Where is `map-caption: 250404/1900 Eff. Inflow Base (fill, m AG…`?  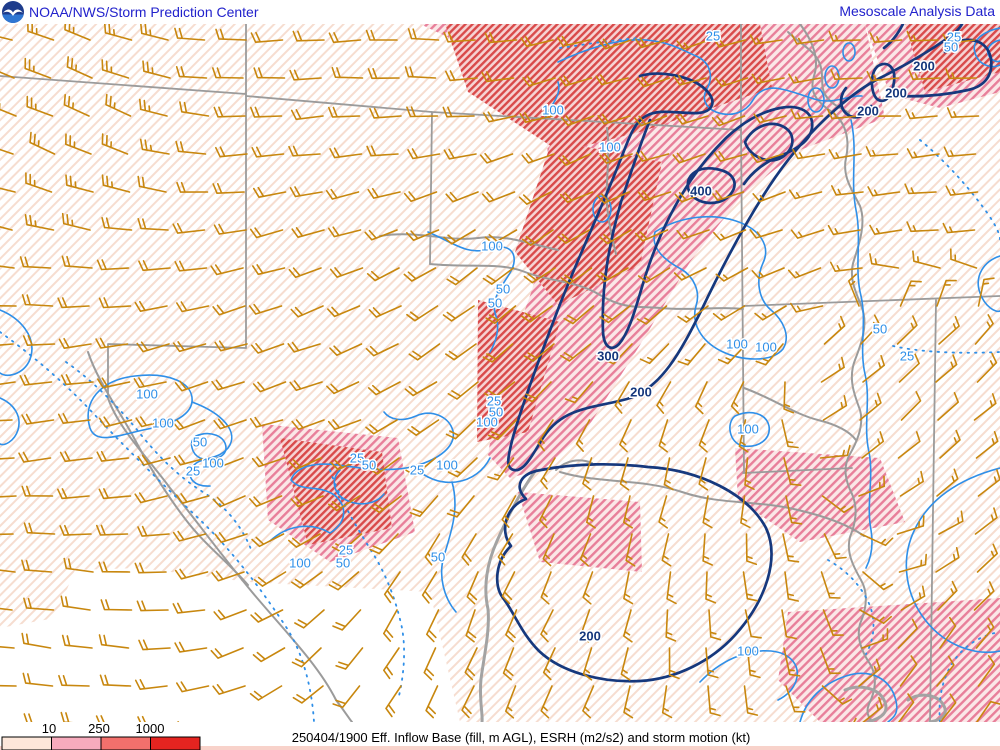 map-caption: 250404/1900 Eff. Inflow Base (fill, m AG… is located at coordinates (521, 737).